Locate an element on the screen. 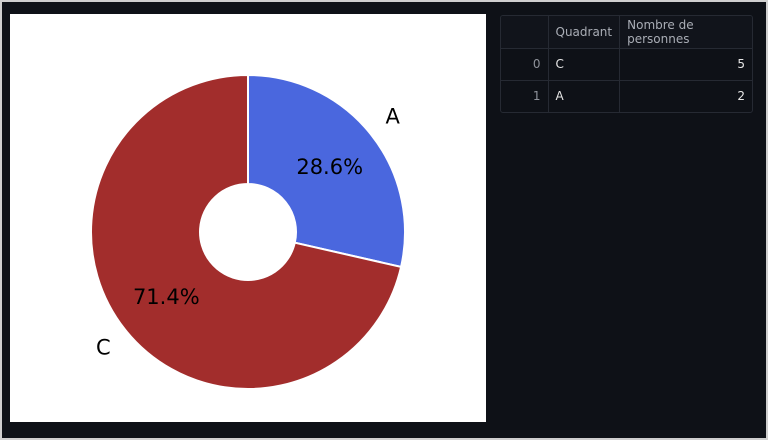  quadrant-cell: C is located at coordinates (584, 64).